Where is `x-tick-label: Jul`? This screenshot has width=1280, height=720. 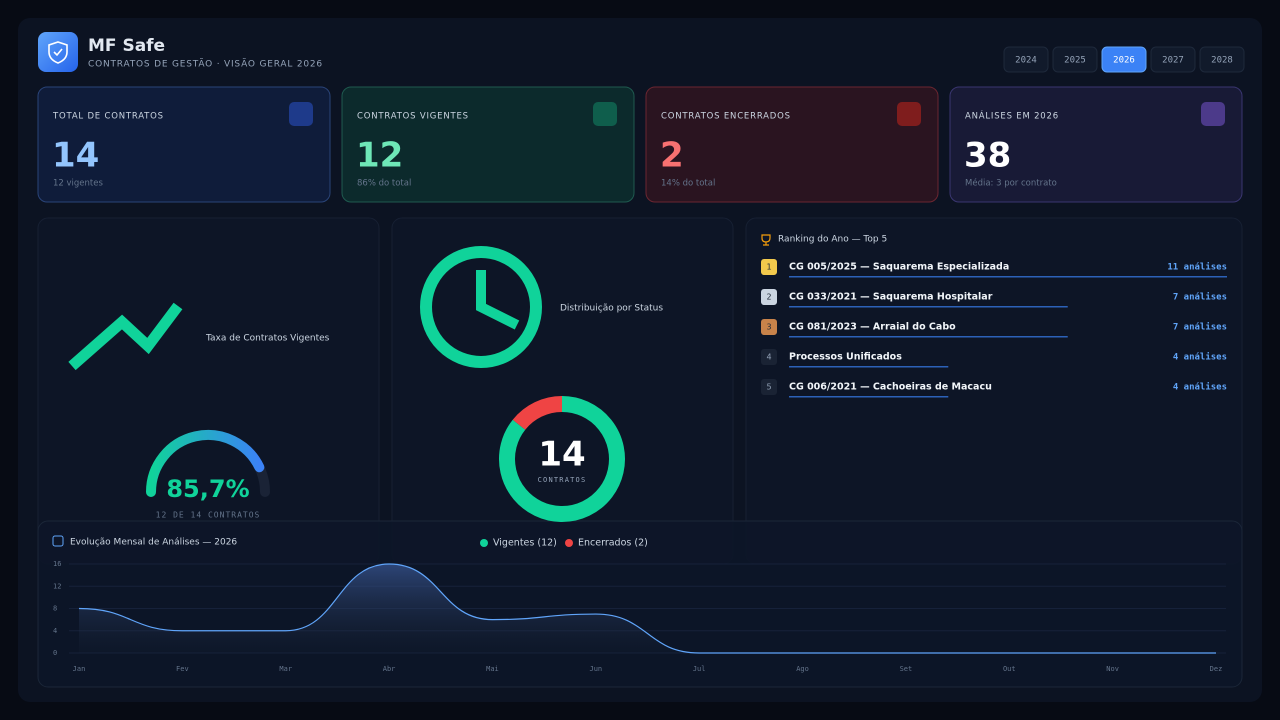 x-tick-label: Jul is located at coordinates (699, 669).